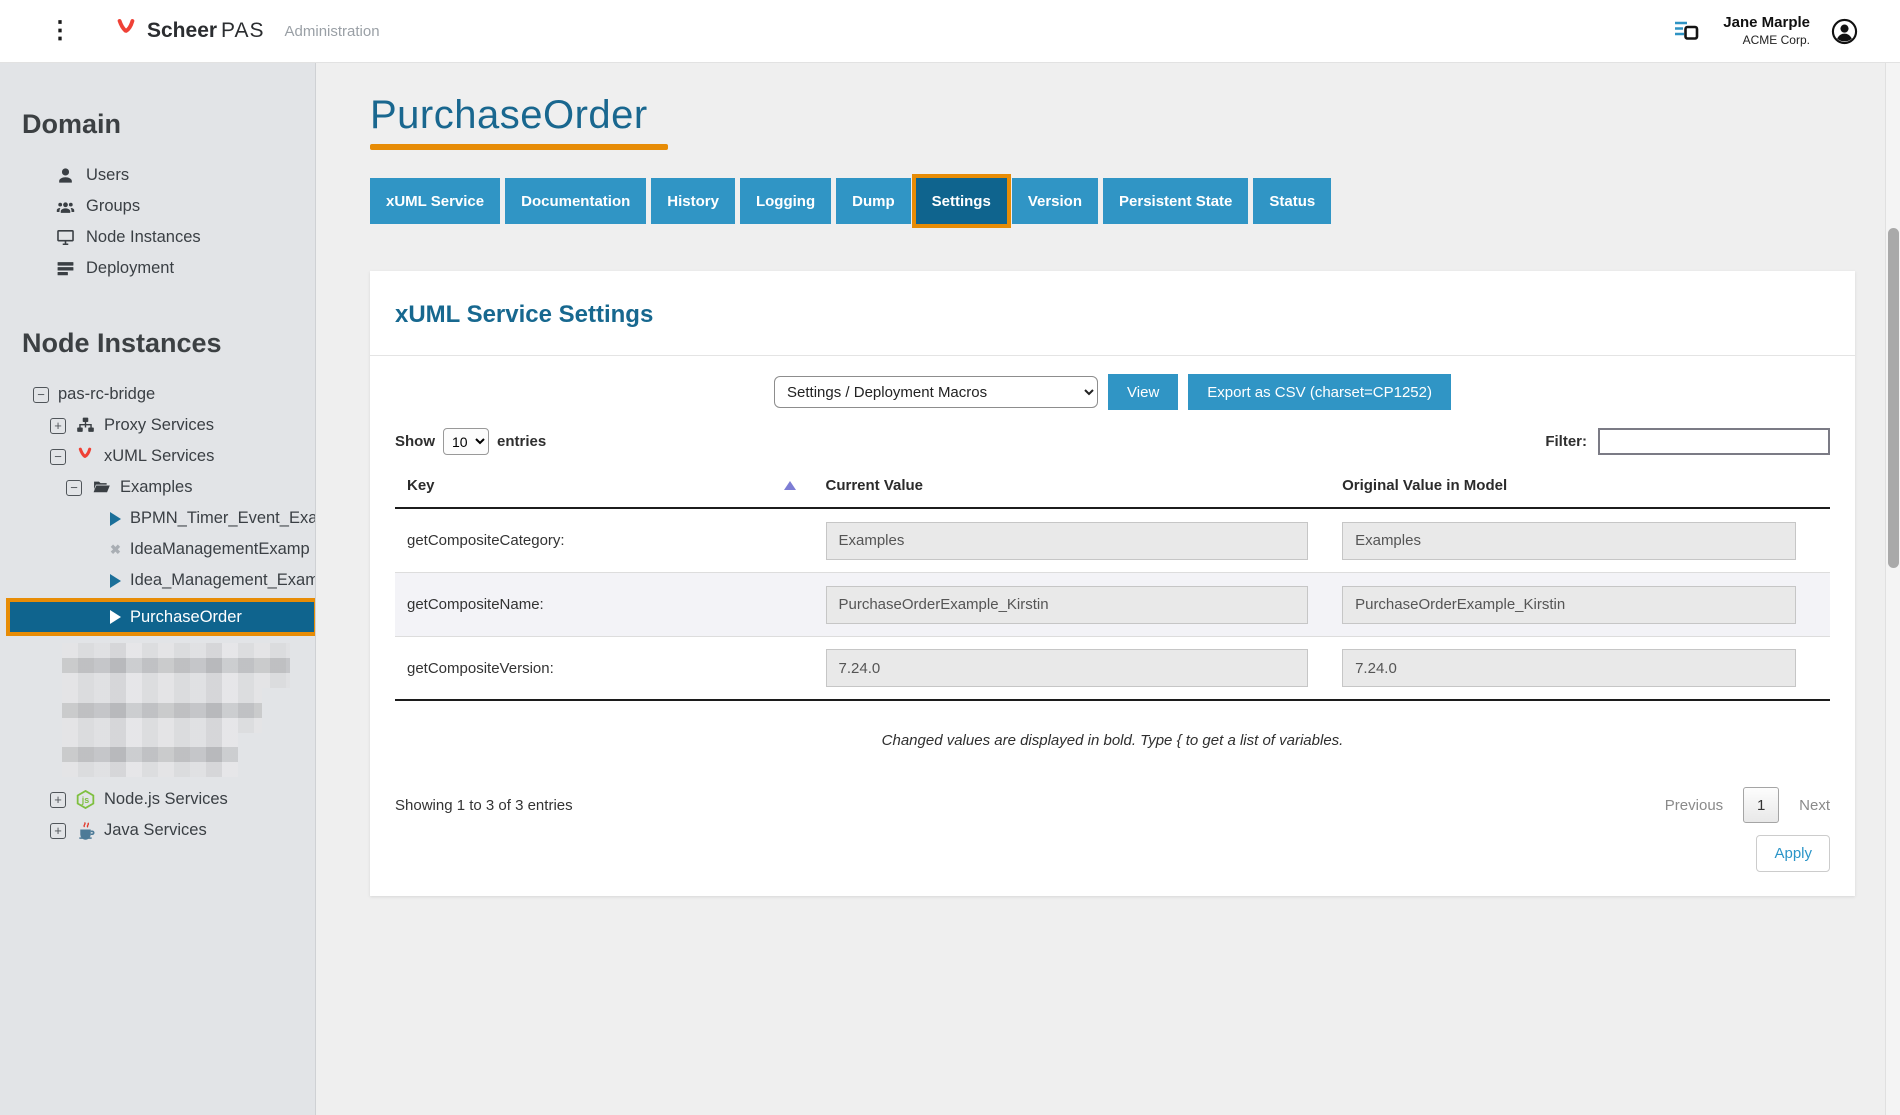  I want to click on tab-dump: Dump, so click(873, 201).